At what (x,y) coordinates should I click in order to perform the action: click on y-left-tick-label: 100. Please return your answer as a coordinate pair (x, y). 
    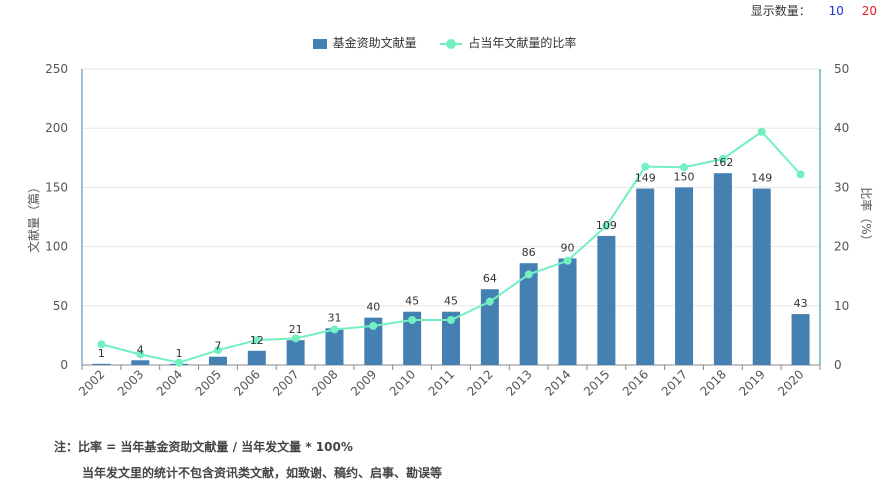
    Looking at the image, I should click on (56, 247).